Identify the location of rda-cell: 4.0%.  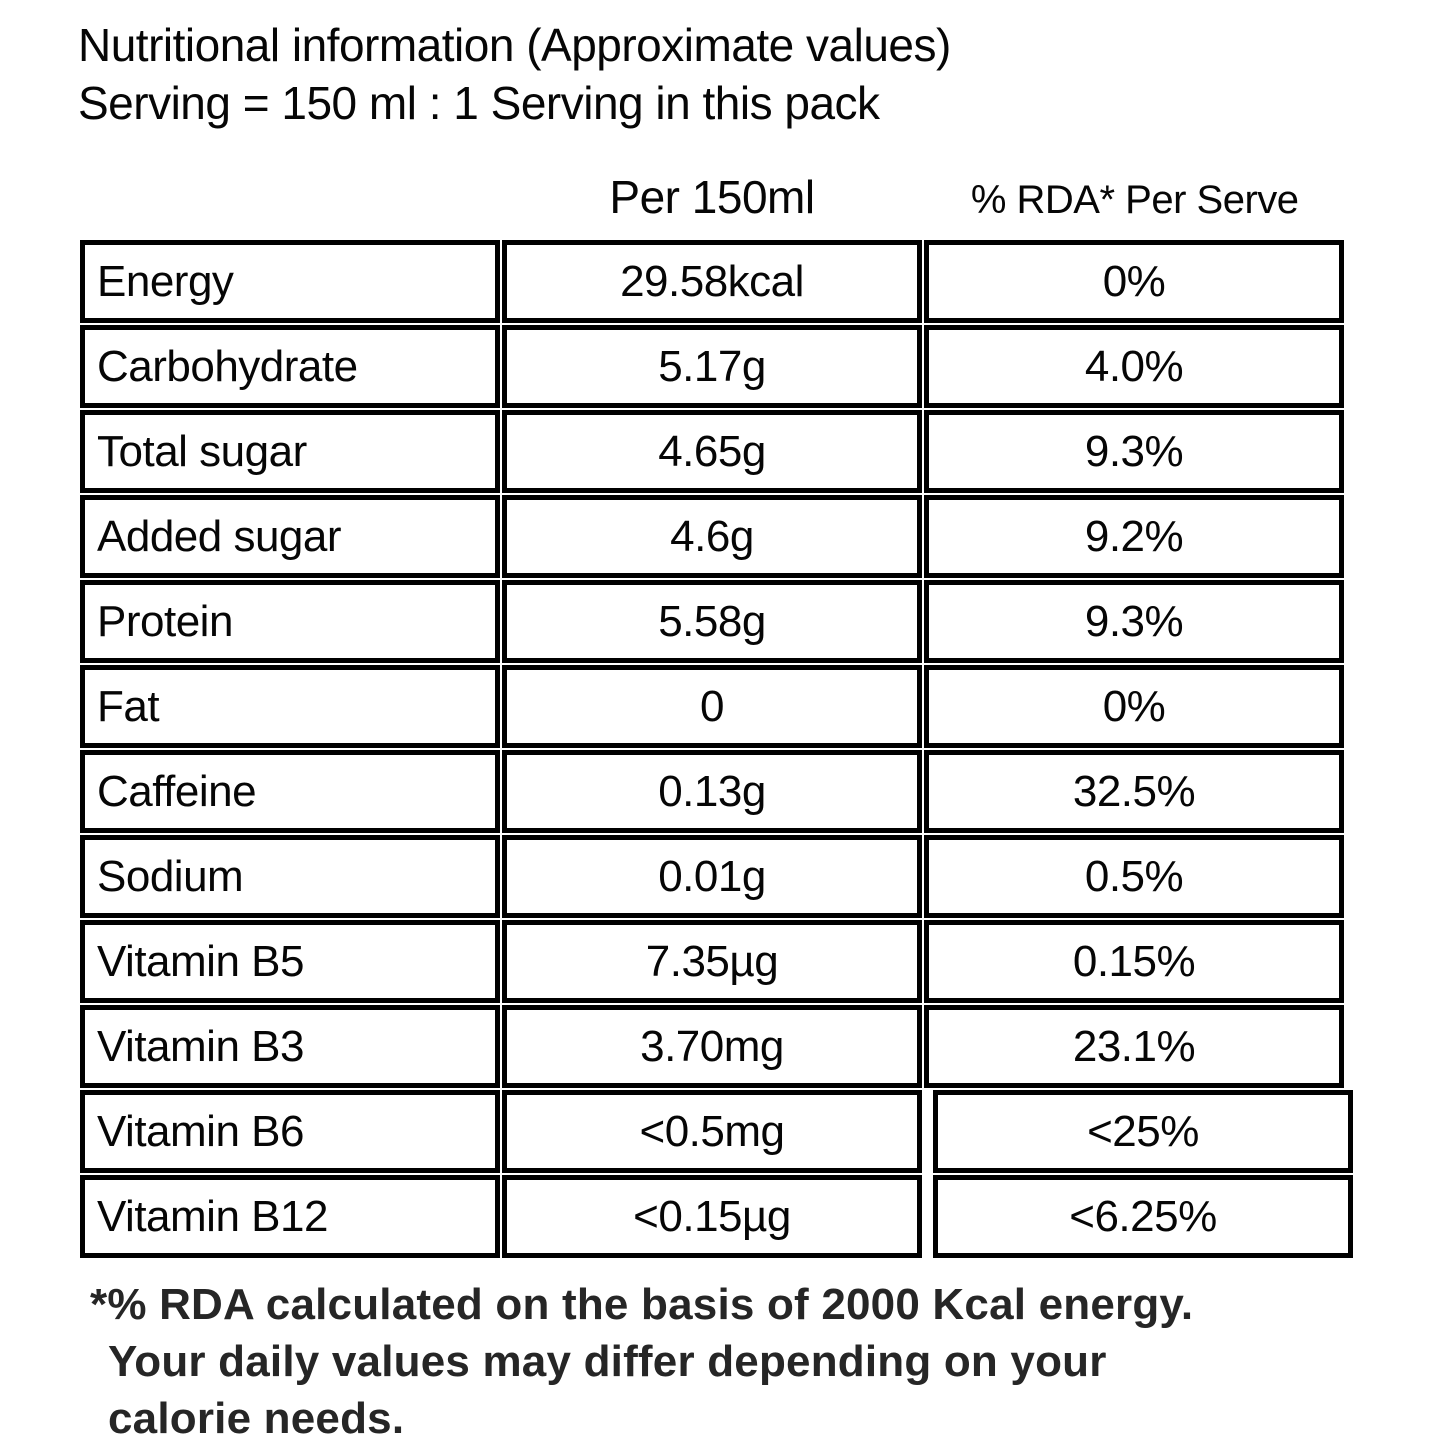
(1134, 366).